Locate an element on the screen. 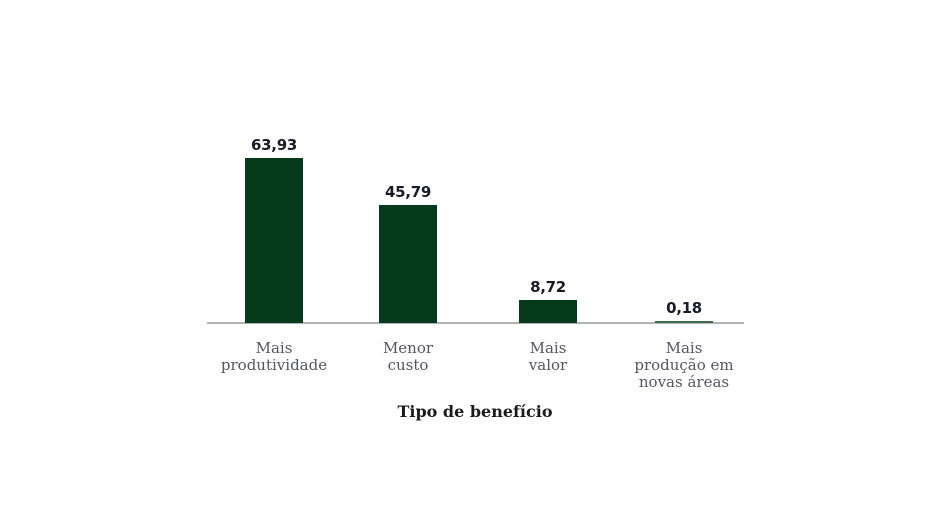 The width and height of the screenshot is (940, 530). category-label-line: produção em is located at coordinates (684, 365).